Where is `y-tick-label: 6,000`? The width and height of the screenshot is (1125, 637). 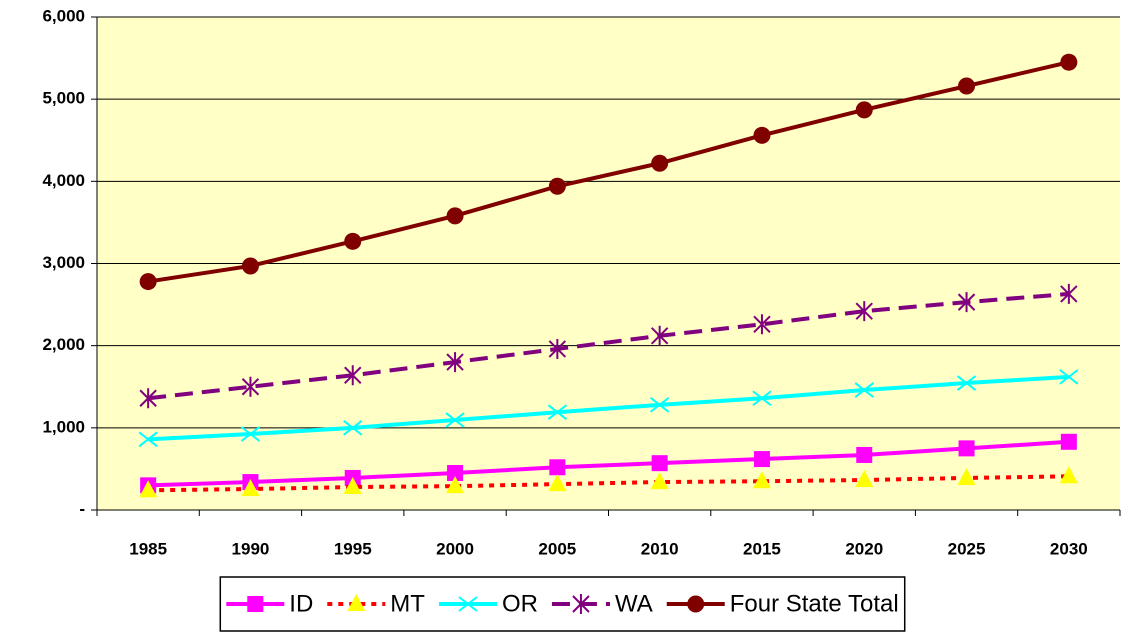 y-tick-label: 6,000 is located at coordinates (63, 15).